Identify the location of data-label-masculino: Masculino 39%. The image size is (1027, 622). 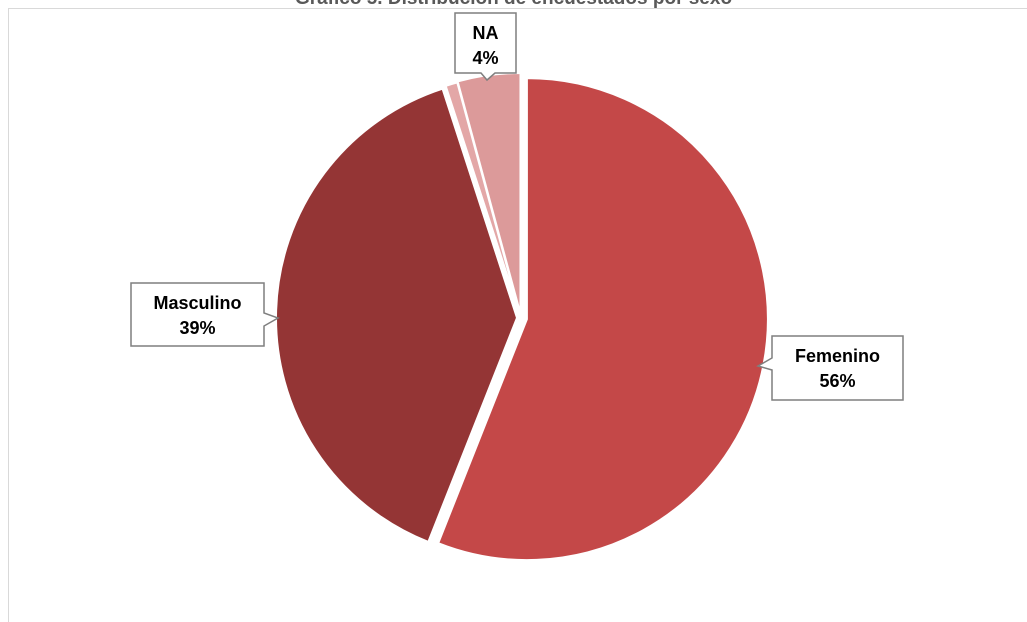
(205, 314).